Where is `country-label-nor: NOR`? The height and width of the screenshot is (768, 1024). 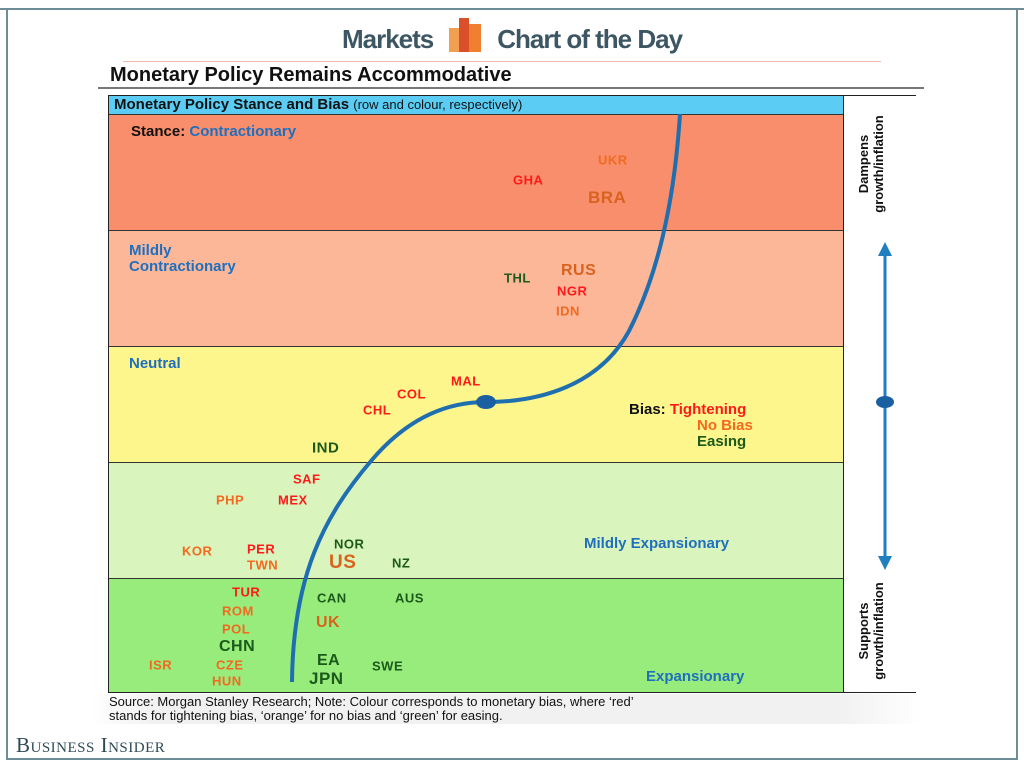 country-label-nor: NOR is located at coordinates (349, 544).